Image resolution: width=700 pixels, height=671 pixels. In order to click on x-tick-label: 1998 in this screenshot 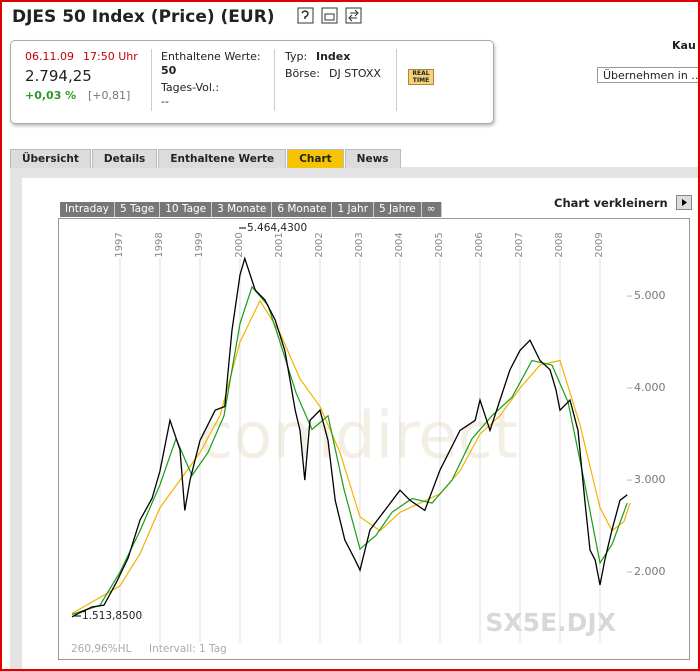, I will do `click(159, 244)`.